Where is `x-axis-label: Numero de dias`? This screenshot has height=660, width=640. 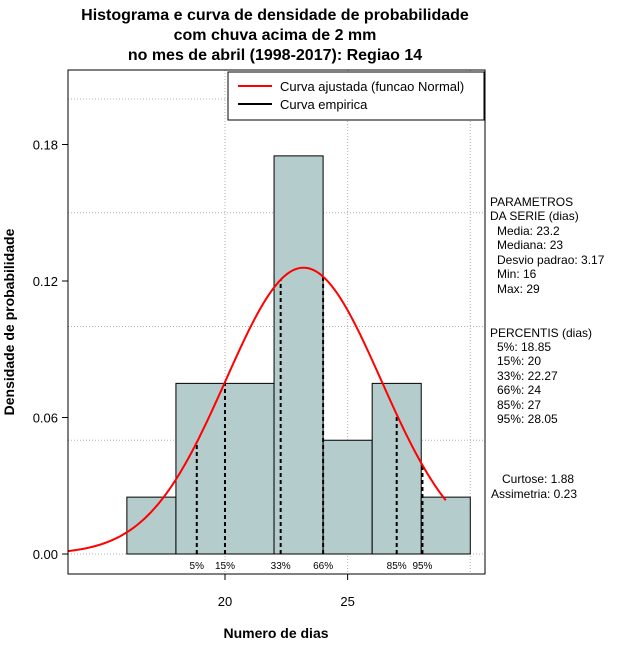 x-axis-label: Numero de dias is located at coordinates (275, 633).